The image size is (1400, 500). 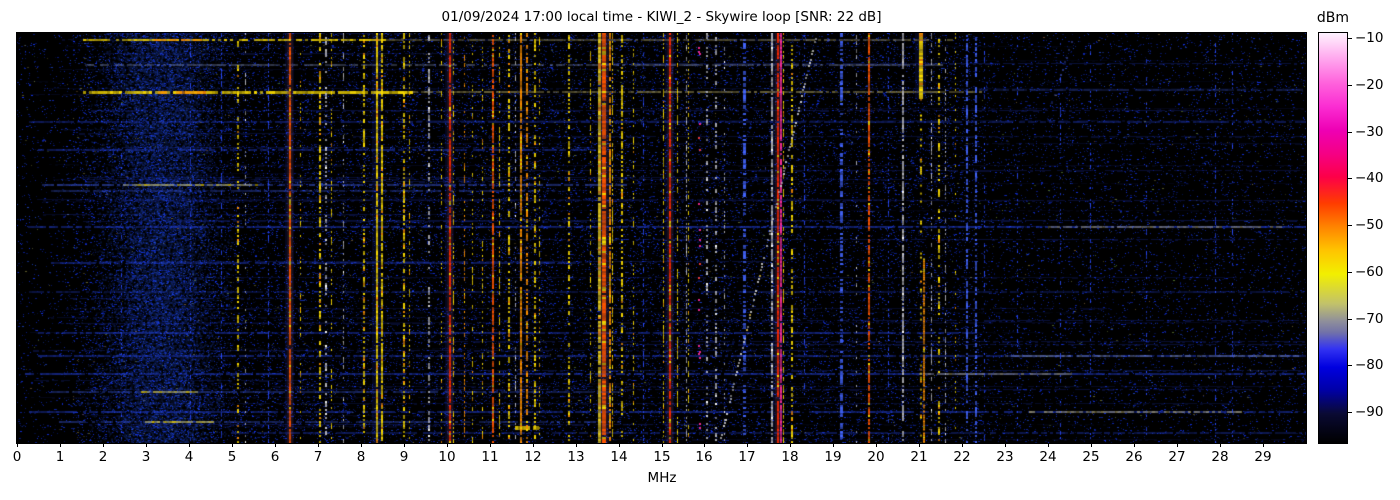 What do you see at coordinates (1369, 178) in the screenshot?
I see `colorbar-tick-label: −40` at bounding box center [1369, 178].